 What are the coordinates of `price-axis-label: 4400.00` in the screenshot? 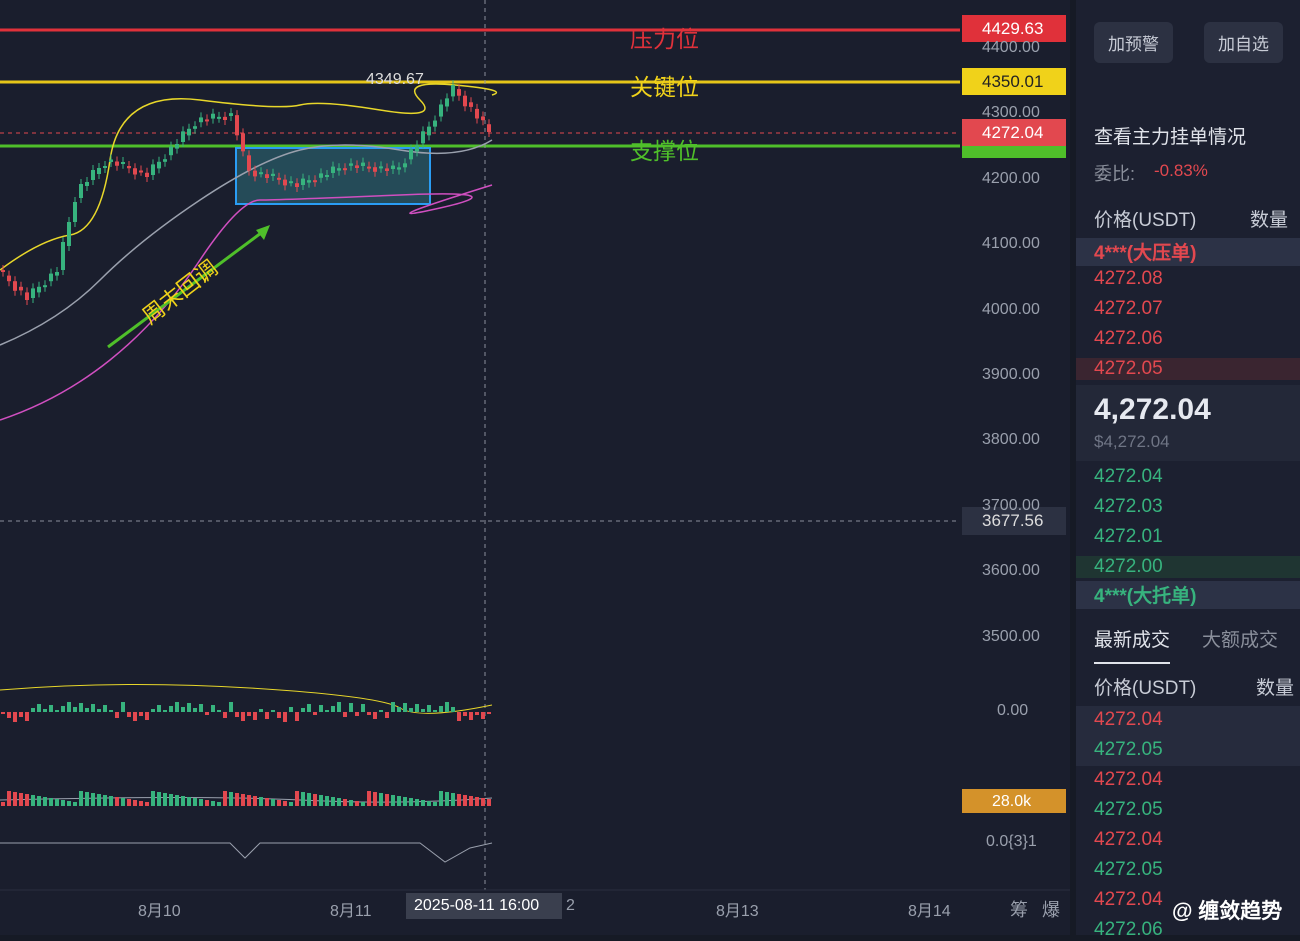 It's located at (1011, 47).